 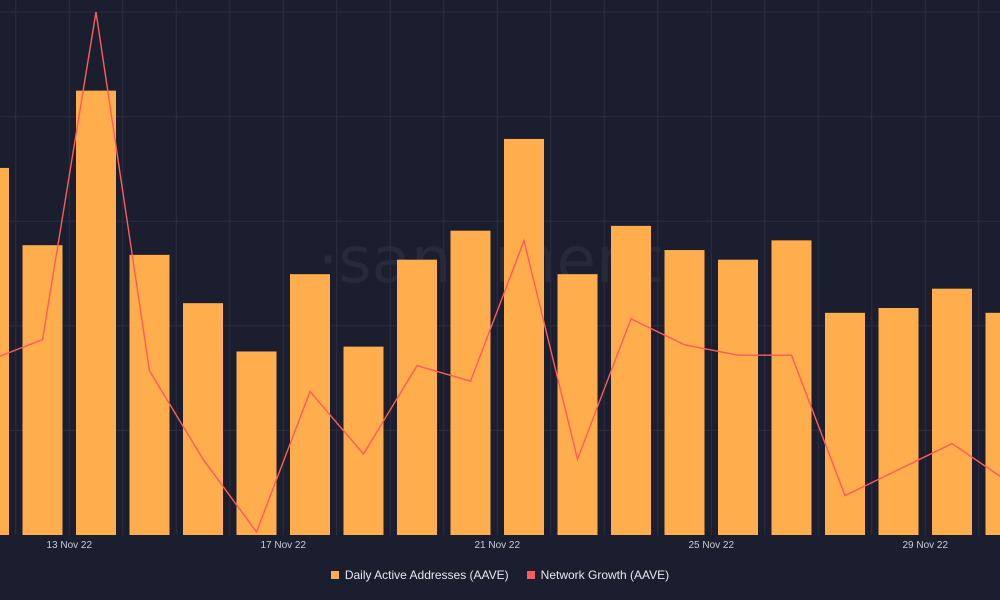 I want to click on legend-label-network-growth: Network Growth (AAVE), so click(x=605, y=575).